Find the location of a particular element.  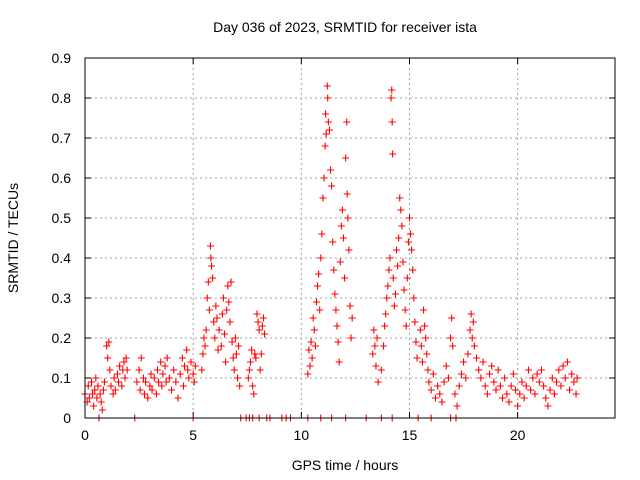

y-tick-label: 0.2 is located at coordinates (62, 338).